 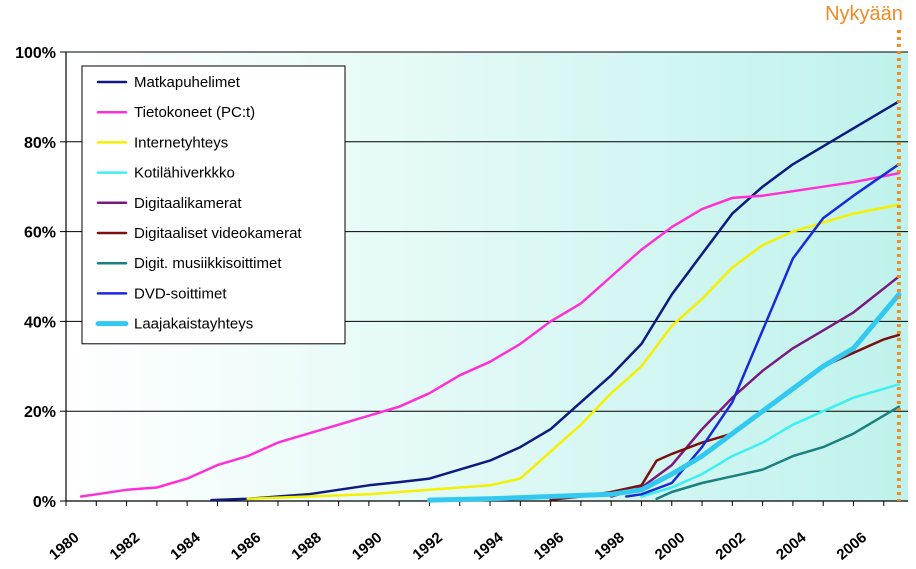 What do you see at coordinates (125, 546) in the screenshot?
I see `x-tick-label: 1982` at bounding box center [125, 546].